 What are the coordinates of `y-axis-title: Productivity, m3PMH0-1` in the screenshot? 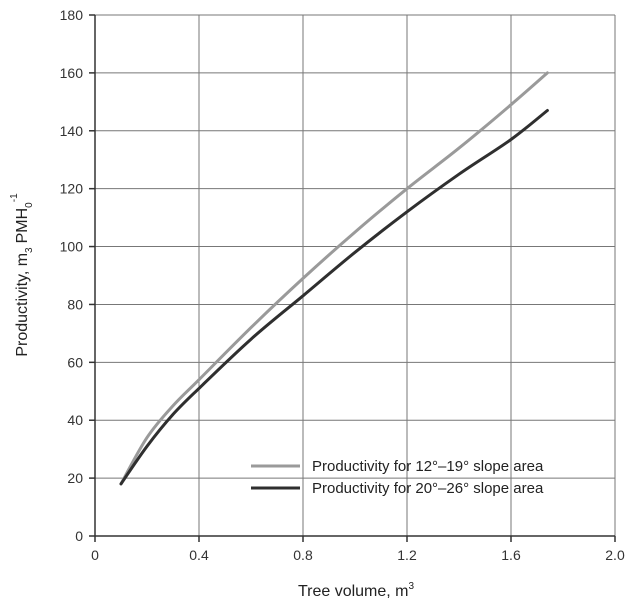 It's located at (22, 275).